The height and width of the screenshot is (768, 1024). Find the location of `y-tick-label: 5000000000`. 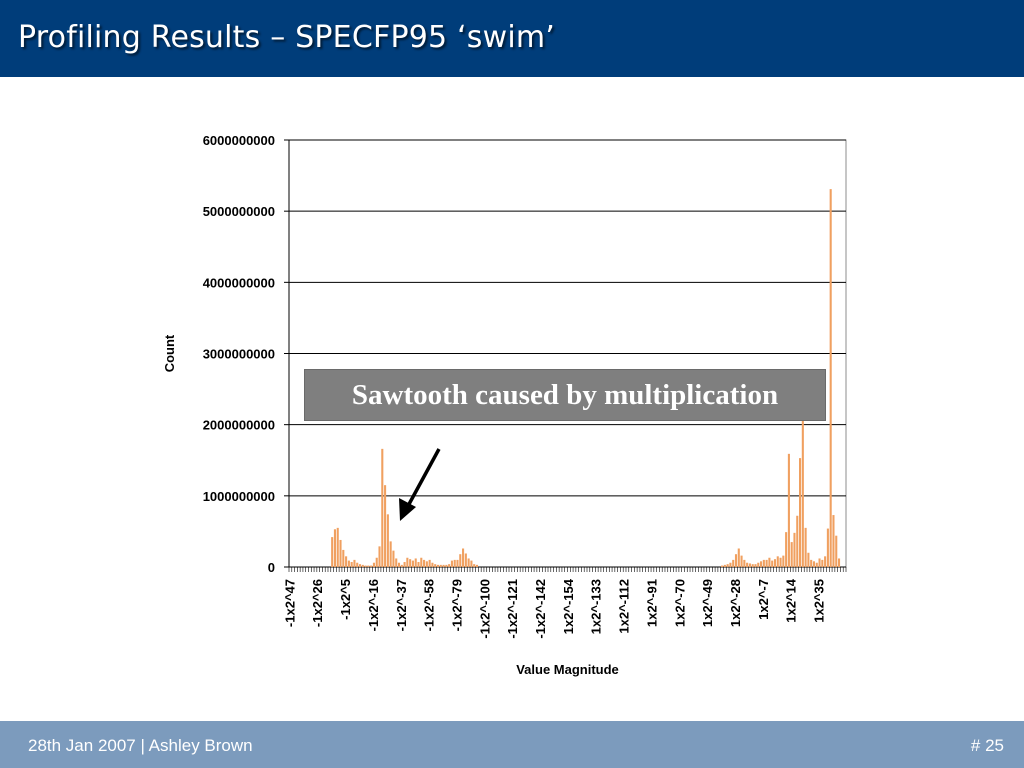

y-tick-label: 5000000000 is located at coordinates (239, 211).